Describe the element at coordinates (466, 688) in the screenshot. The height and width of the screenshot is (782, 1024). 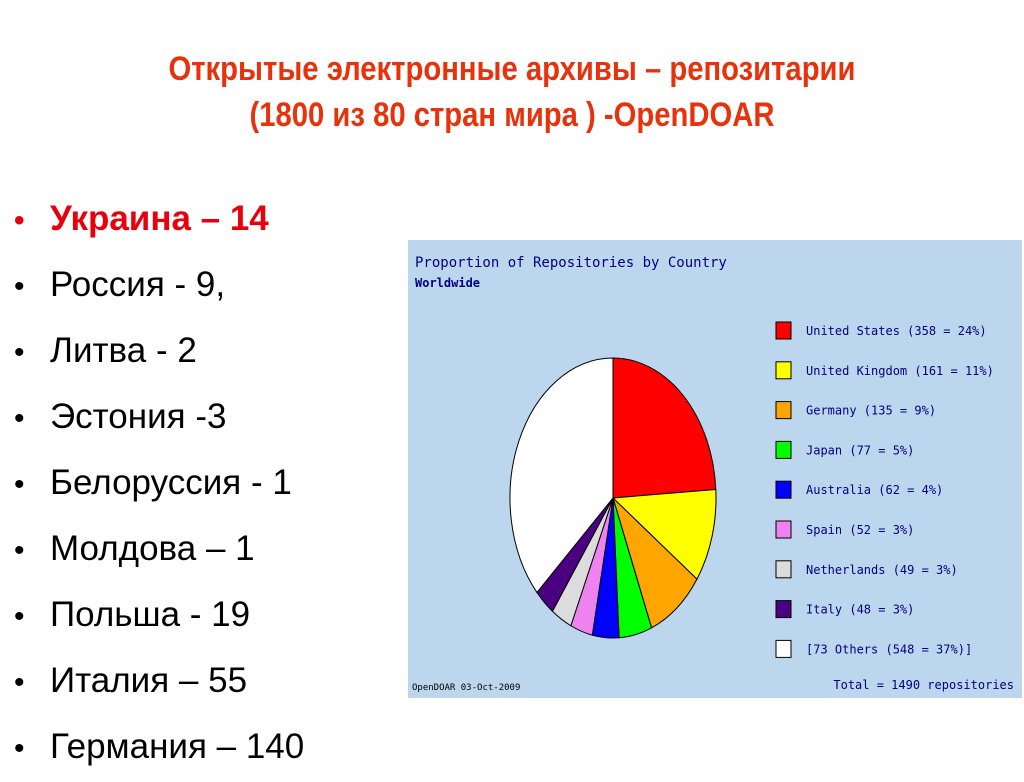
I see `chart-footer-source: OpenDOAR 03-Oct-2009` at that location.